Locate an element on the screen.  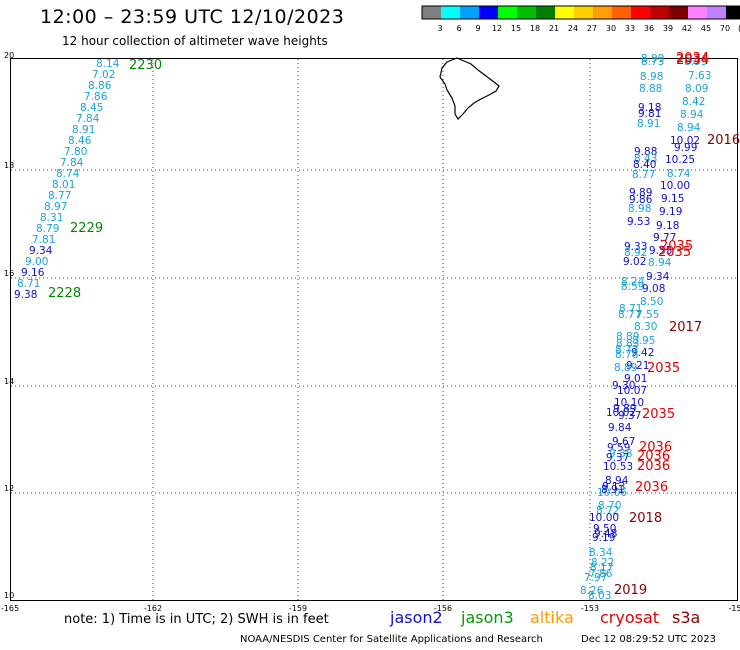
colorbar-tick-label: (ft) is located at coordinates (739, 28).